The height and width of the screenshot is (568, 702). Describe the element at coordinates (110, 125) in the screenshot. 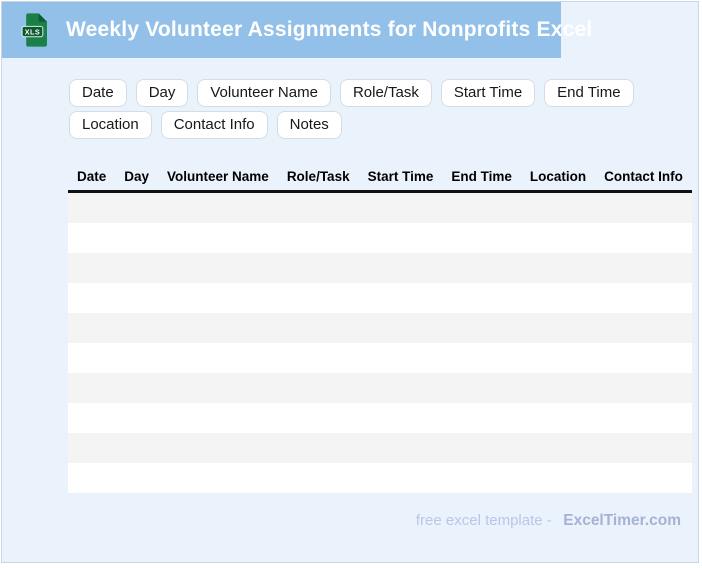

I see `chip-location: Location` at that location.